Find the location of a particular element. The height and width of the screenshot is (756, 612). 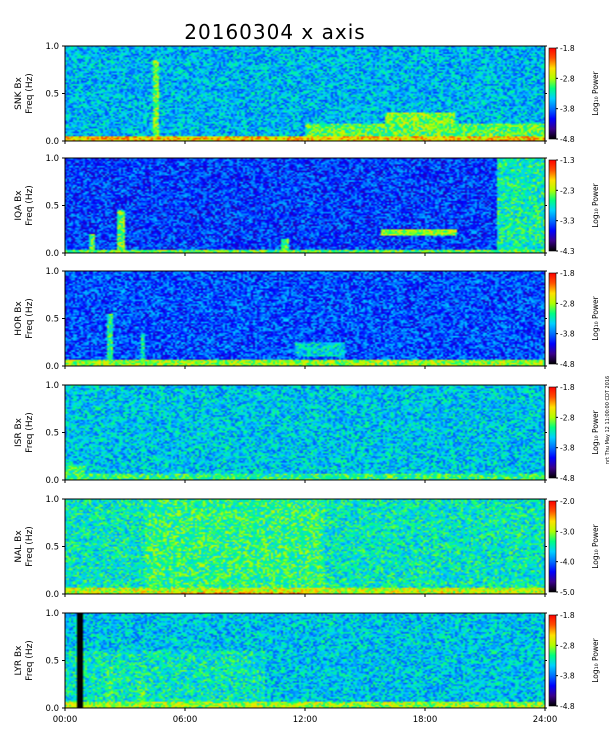

timestamp-stamp: nrt Thu May 12 11:00:00 CDT 2016 is located at coordinates (608, 420).